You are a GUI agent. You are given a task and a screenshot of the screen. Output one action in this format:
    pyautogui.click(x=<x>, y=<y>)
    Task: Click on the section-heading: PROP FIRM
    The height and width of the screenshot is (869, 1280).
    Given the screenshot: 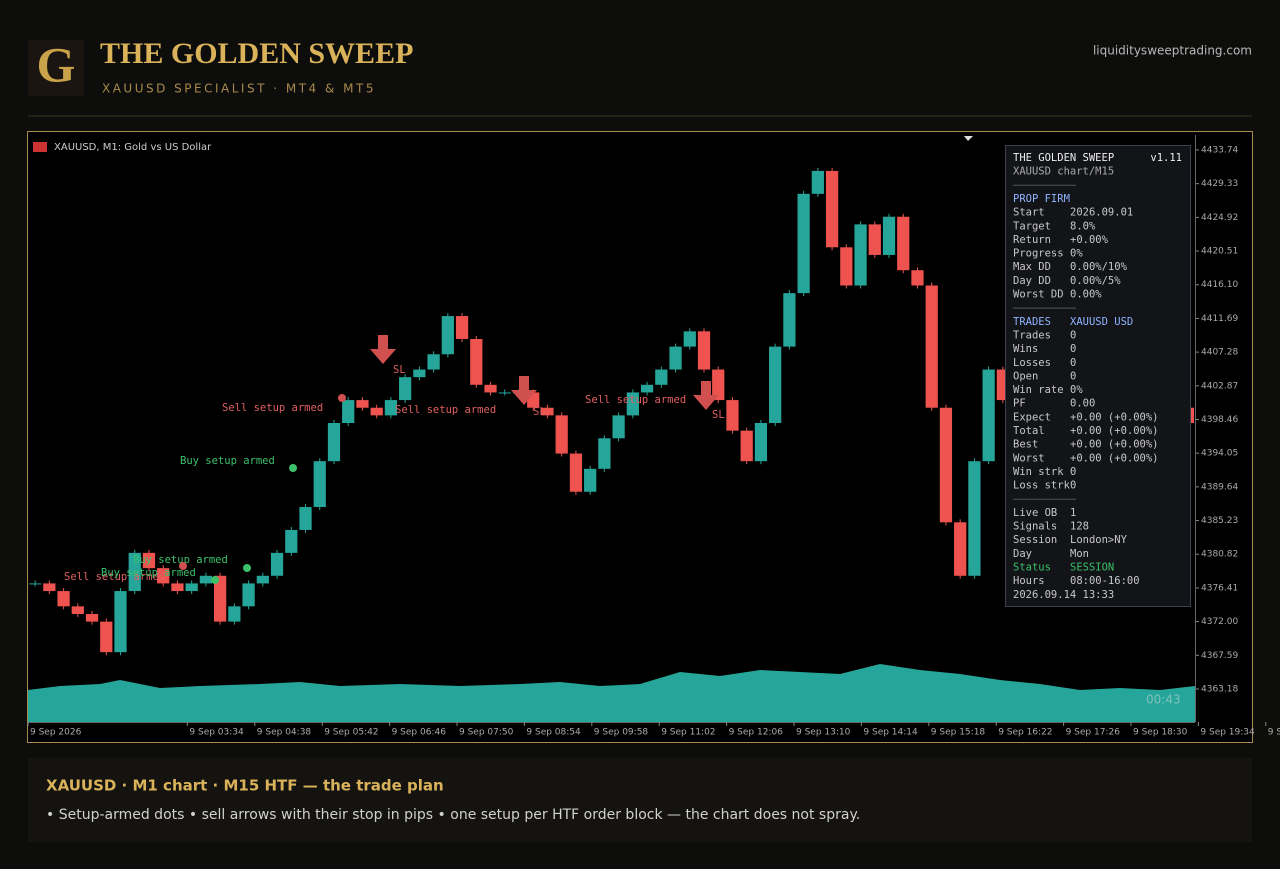 What is the action you would take?
    pyautogui.click(x=1041, y=199)
    